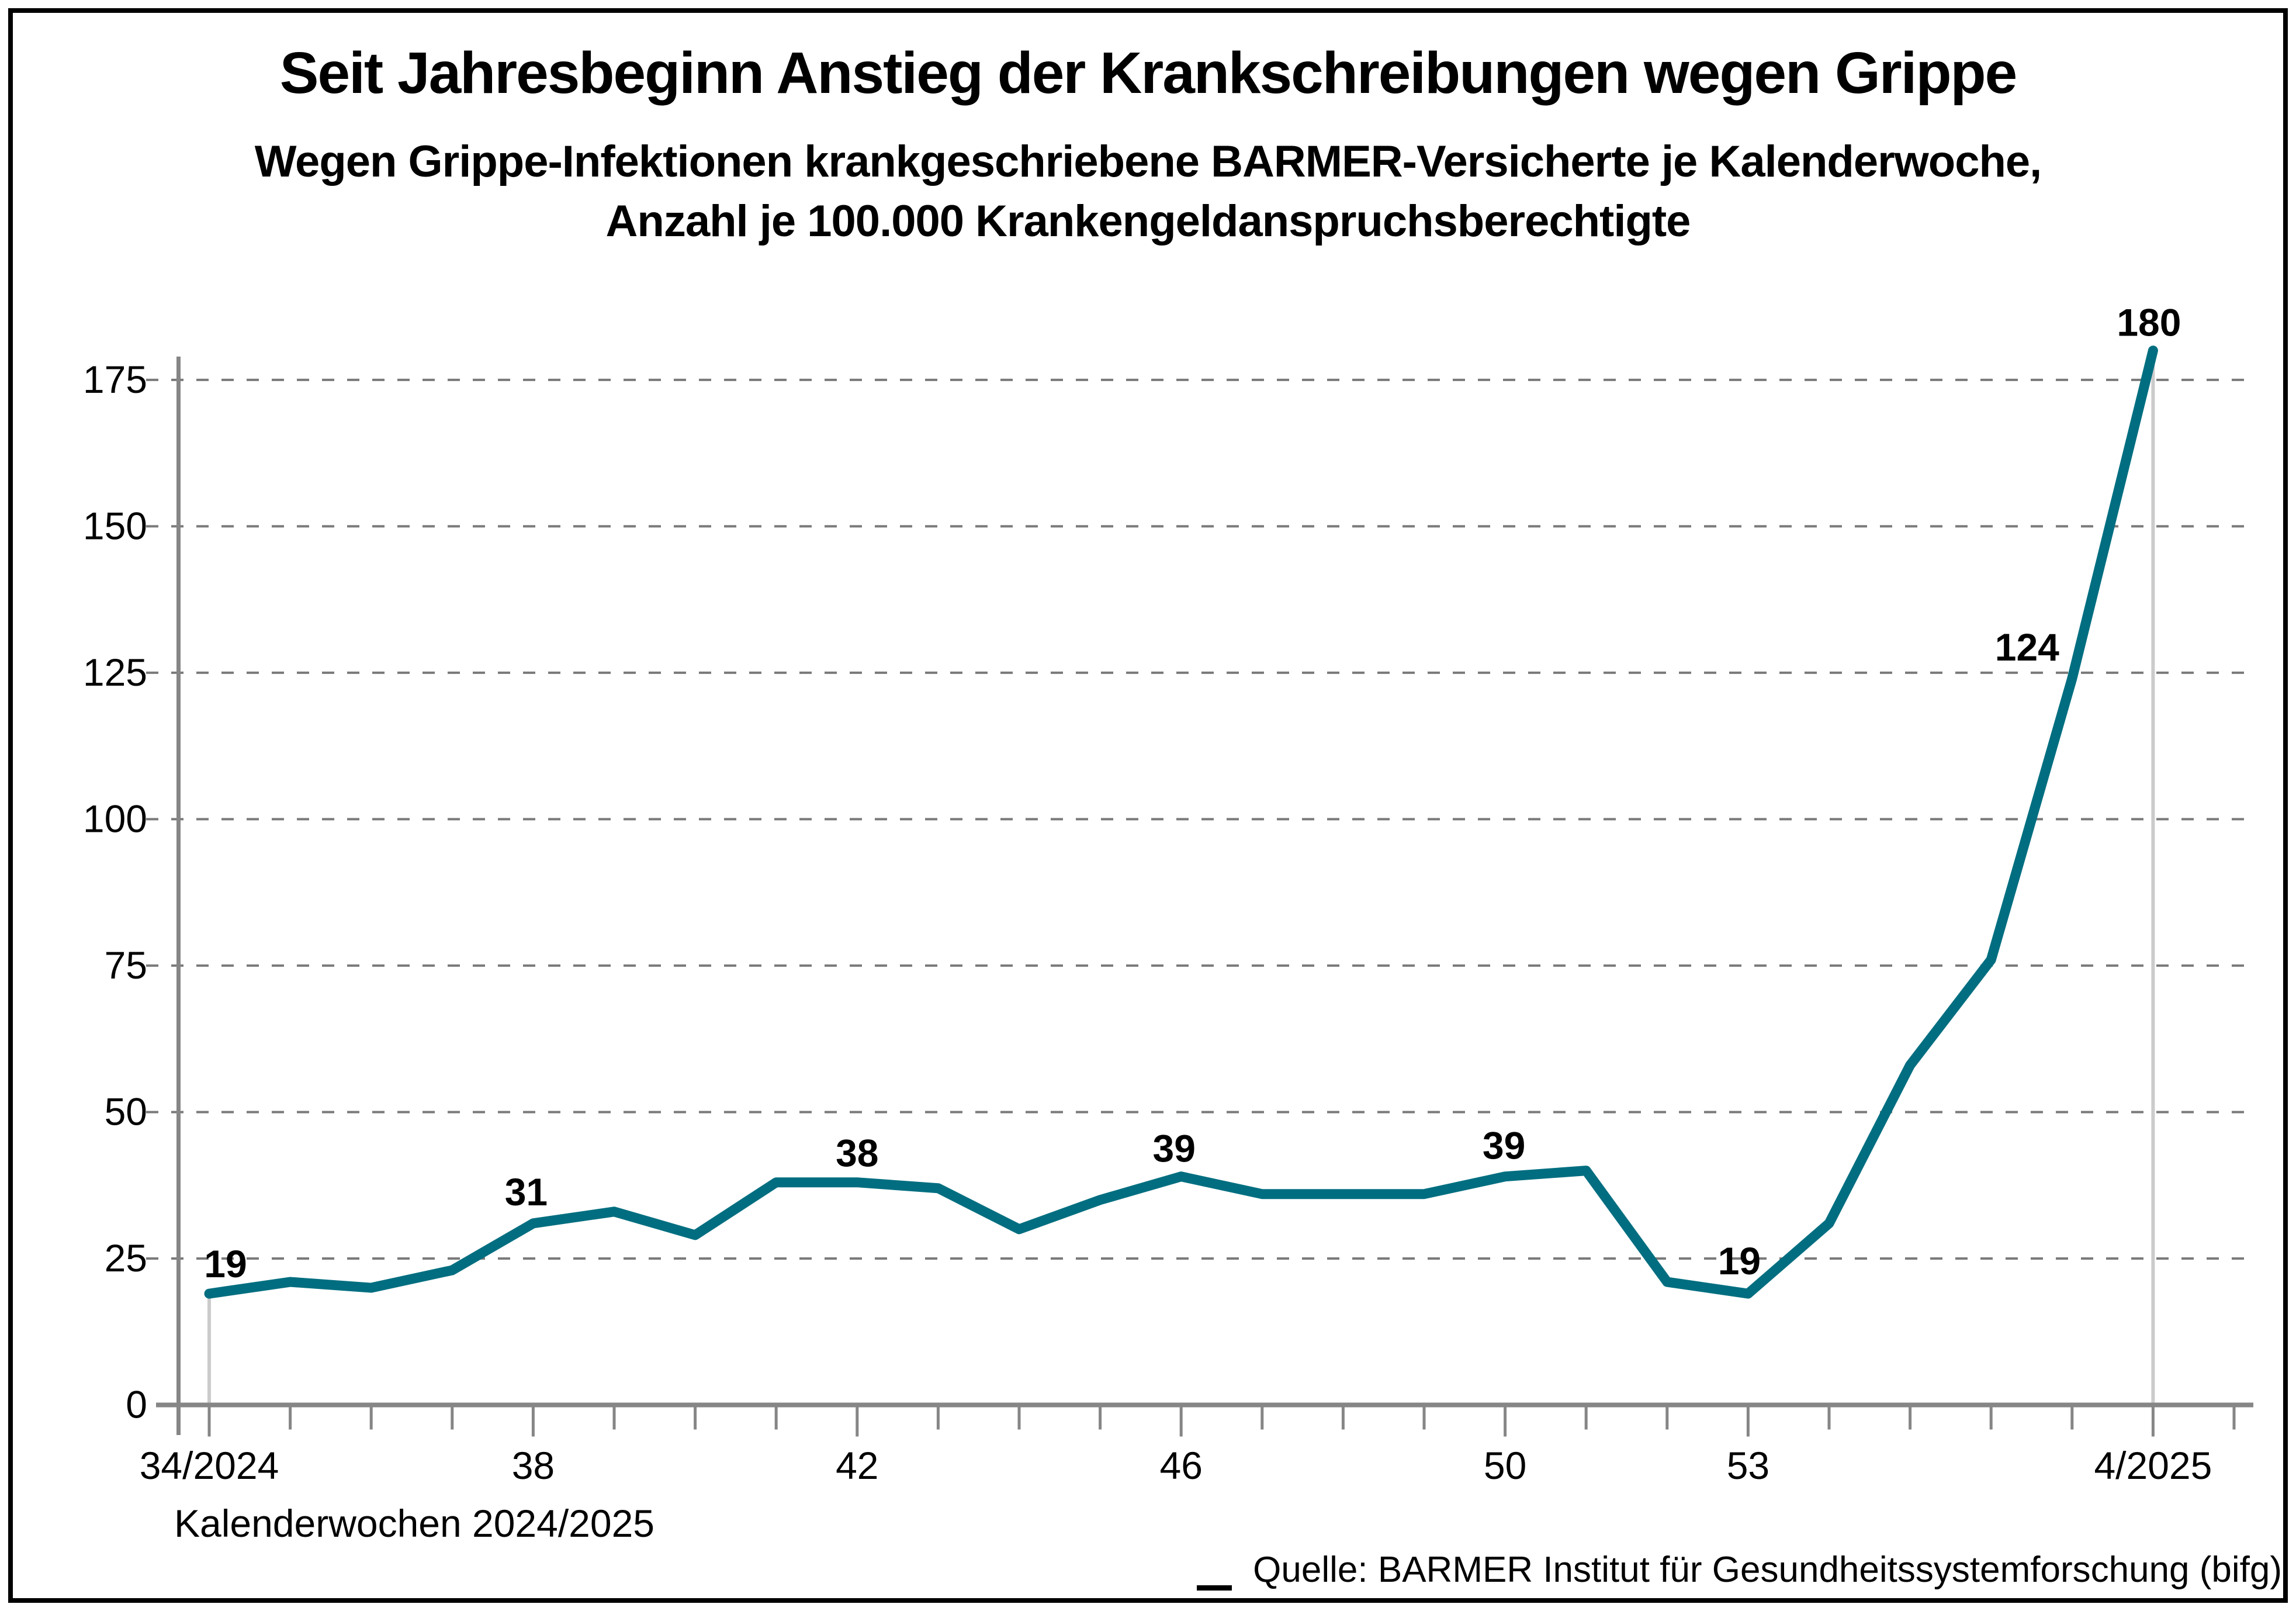 This screenshot has width=2296, height=1611. I want to click on source-leader-line, so click(1214, 1588).